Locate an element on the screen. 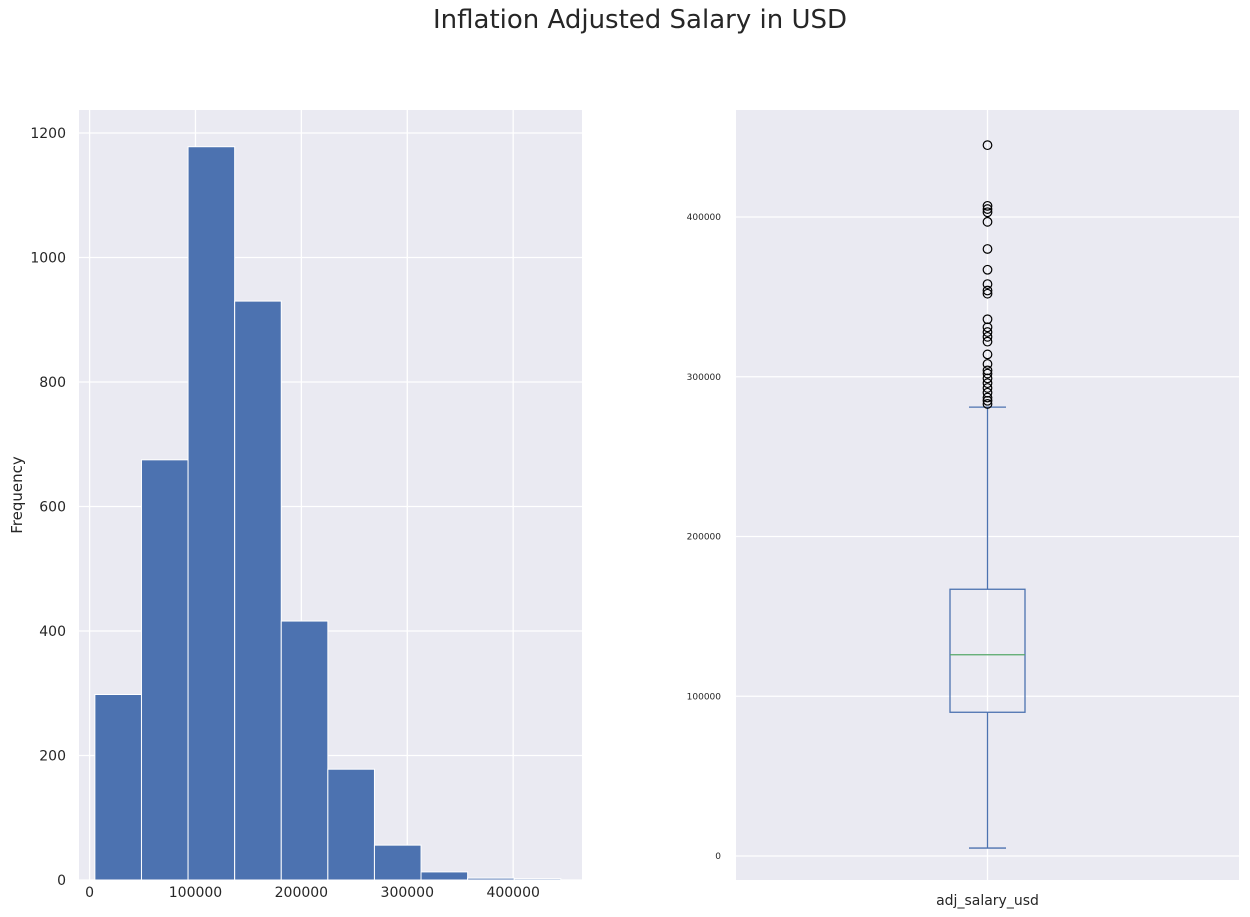 This screenshot has width=1250, height=917. histogram-y-tick-label: 600 is located at coordinates (52, 508).